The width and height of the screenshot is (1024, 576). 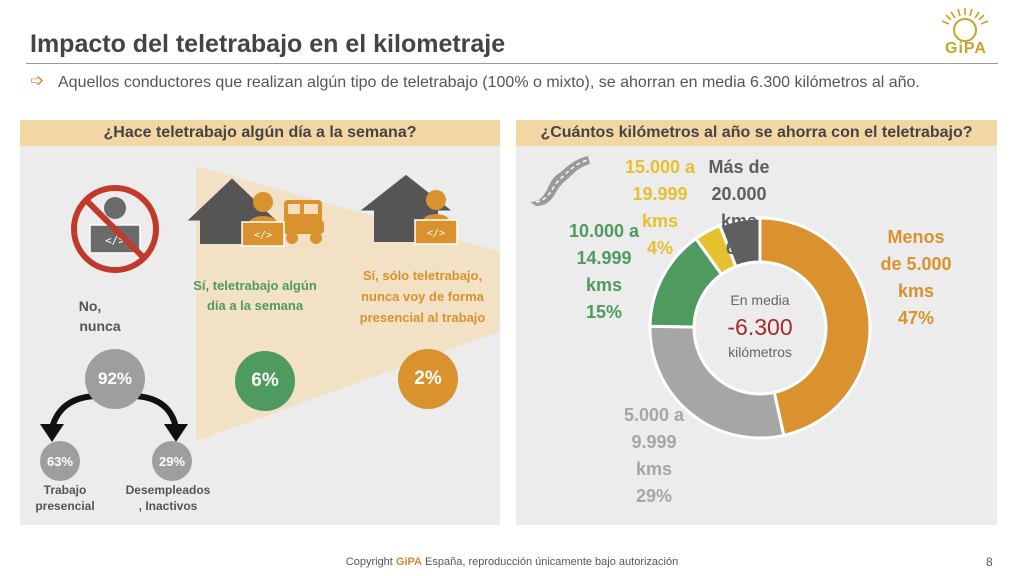 What do you see at coordinates (660, 167) in the screenshot?
I see `slice-label-line: 15.000 a` at bounding box center [660, 167].